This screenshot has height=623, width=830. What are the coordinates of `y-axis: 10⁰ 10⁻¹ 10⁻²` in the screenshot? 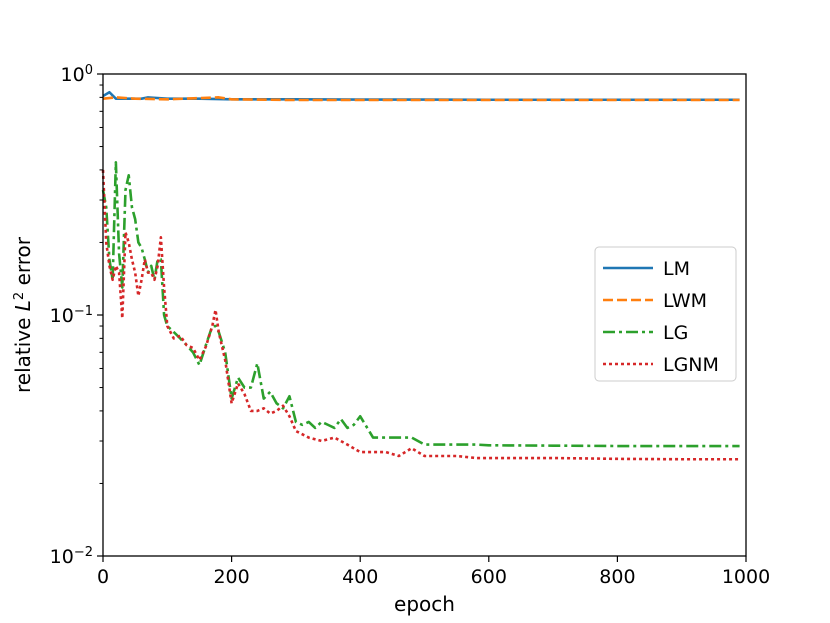 It's located at (76, 316).